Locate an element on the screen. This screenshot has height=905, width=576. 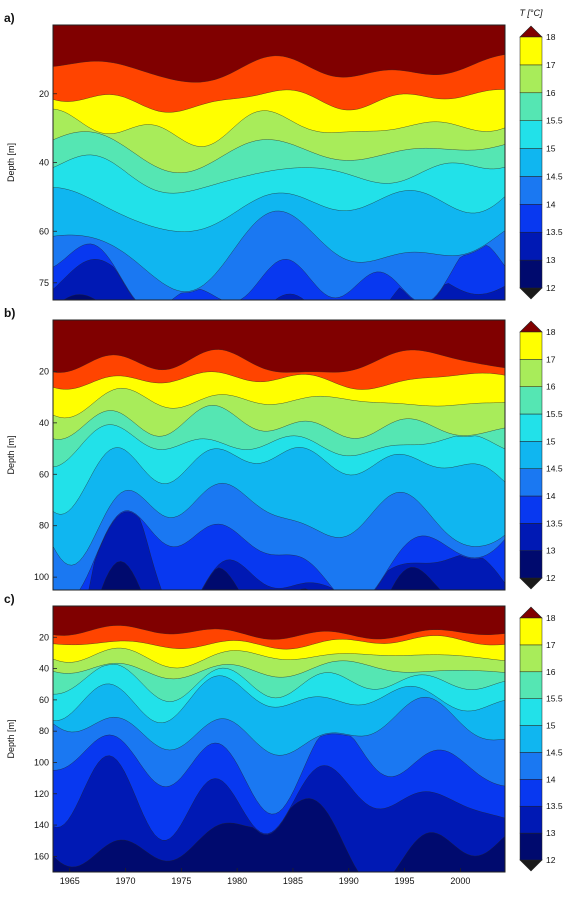
colorbar-title: T [°C] is located at coordinates (531, 13).